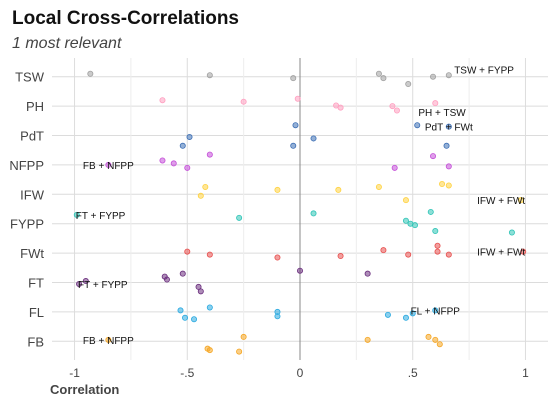 This screenshot has height=409, width=558. Describe the element at coordinates (35, 341) in the screenshot. I see `y-tick-label: FB` at that location.